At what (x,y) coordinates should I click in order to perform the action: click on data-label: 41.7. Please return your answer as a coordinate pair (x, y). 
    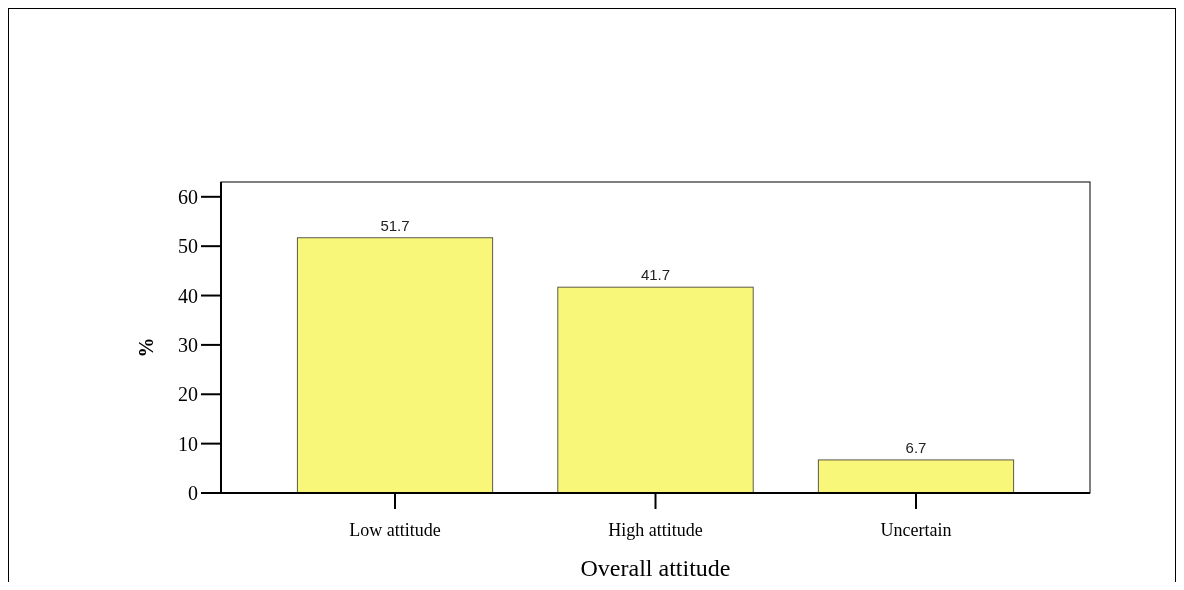
    Looking at the image, I should click on (655, 275).